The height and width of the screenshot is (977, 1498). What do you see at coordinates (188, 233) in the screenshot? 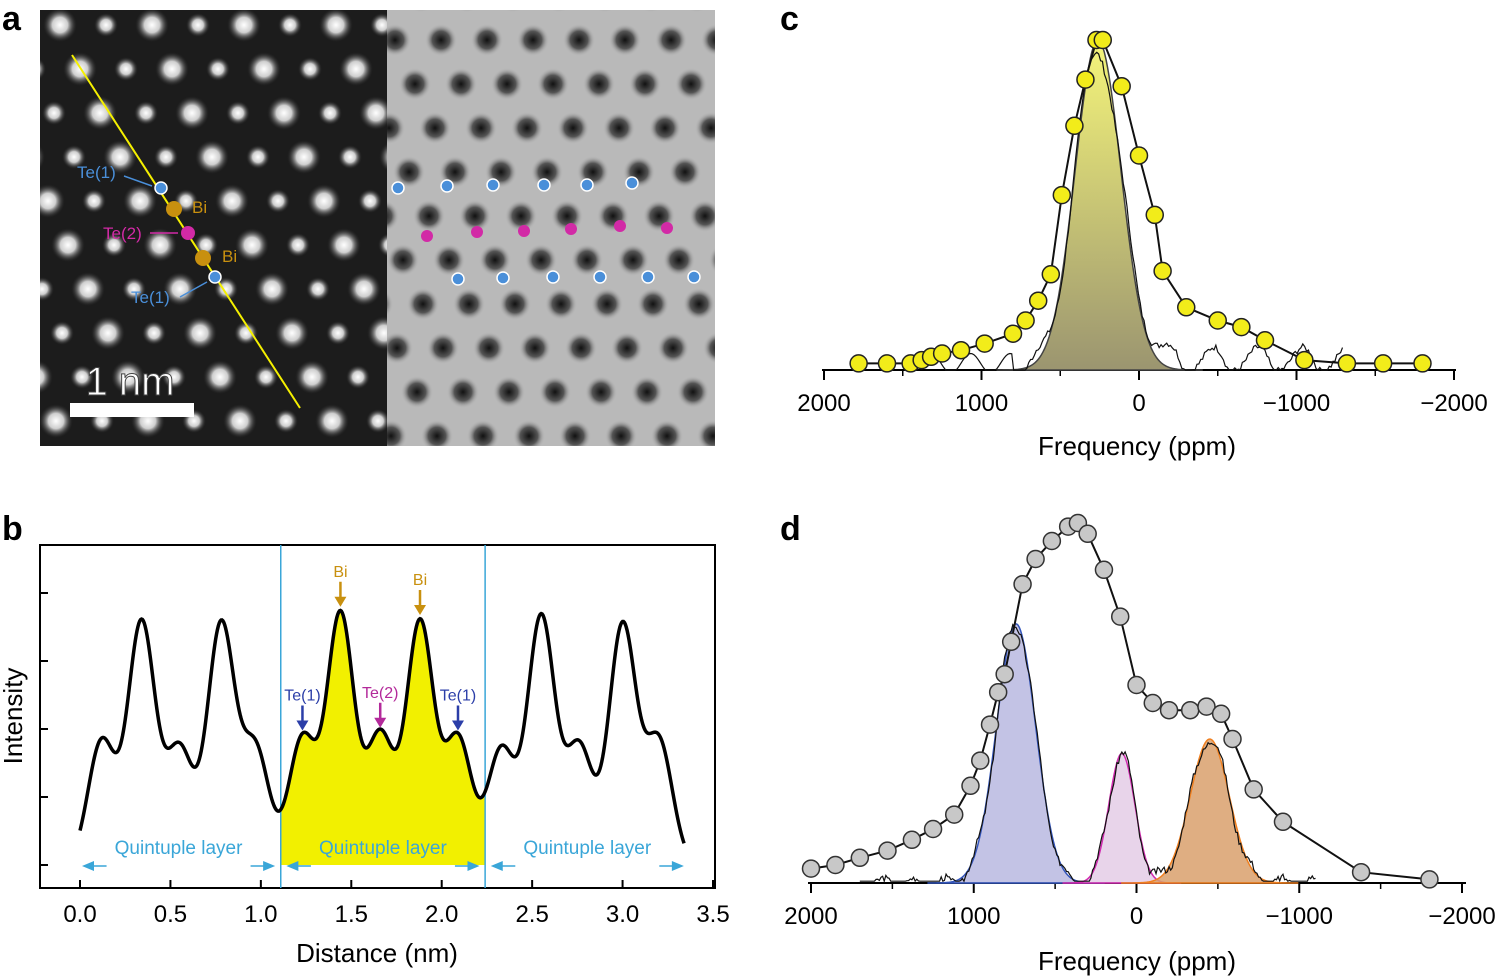
I see `atom-te2` at bounding box center [188, 233].